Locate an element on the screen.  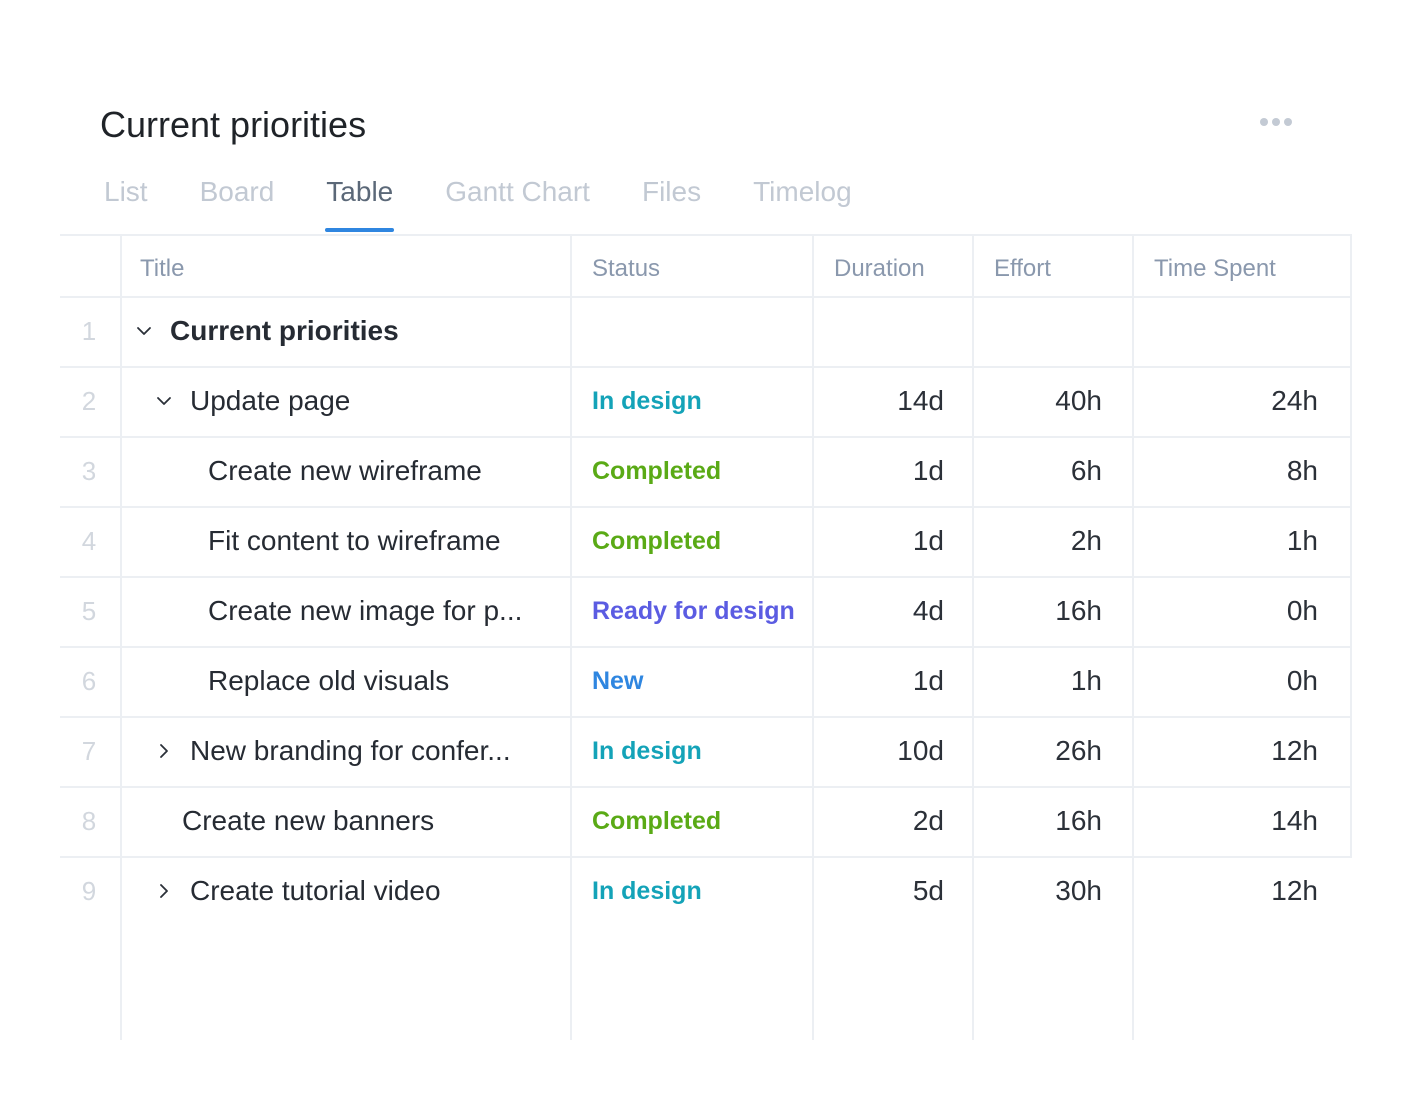
row-number: 6 is located at coordinates (89, 680).